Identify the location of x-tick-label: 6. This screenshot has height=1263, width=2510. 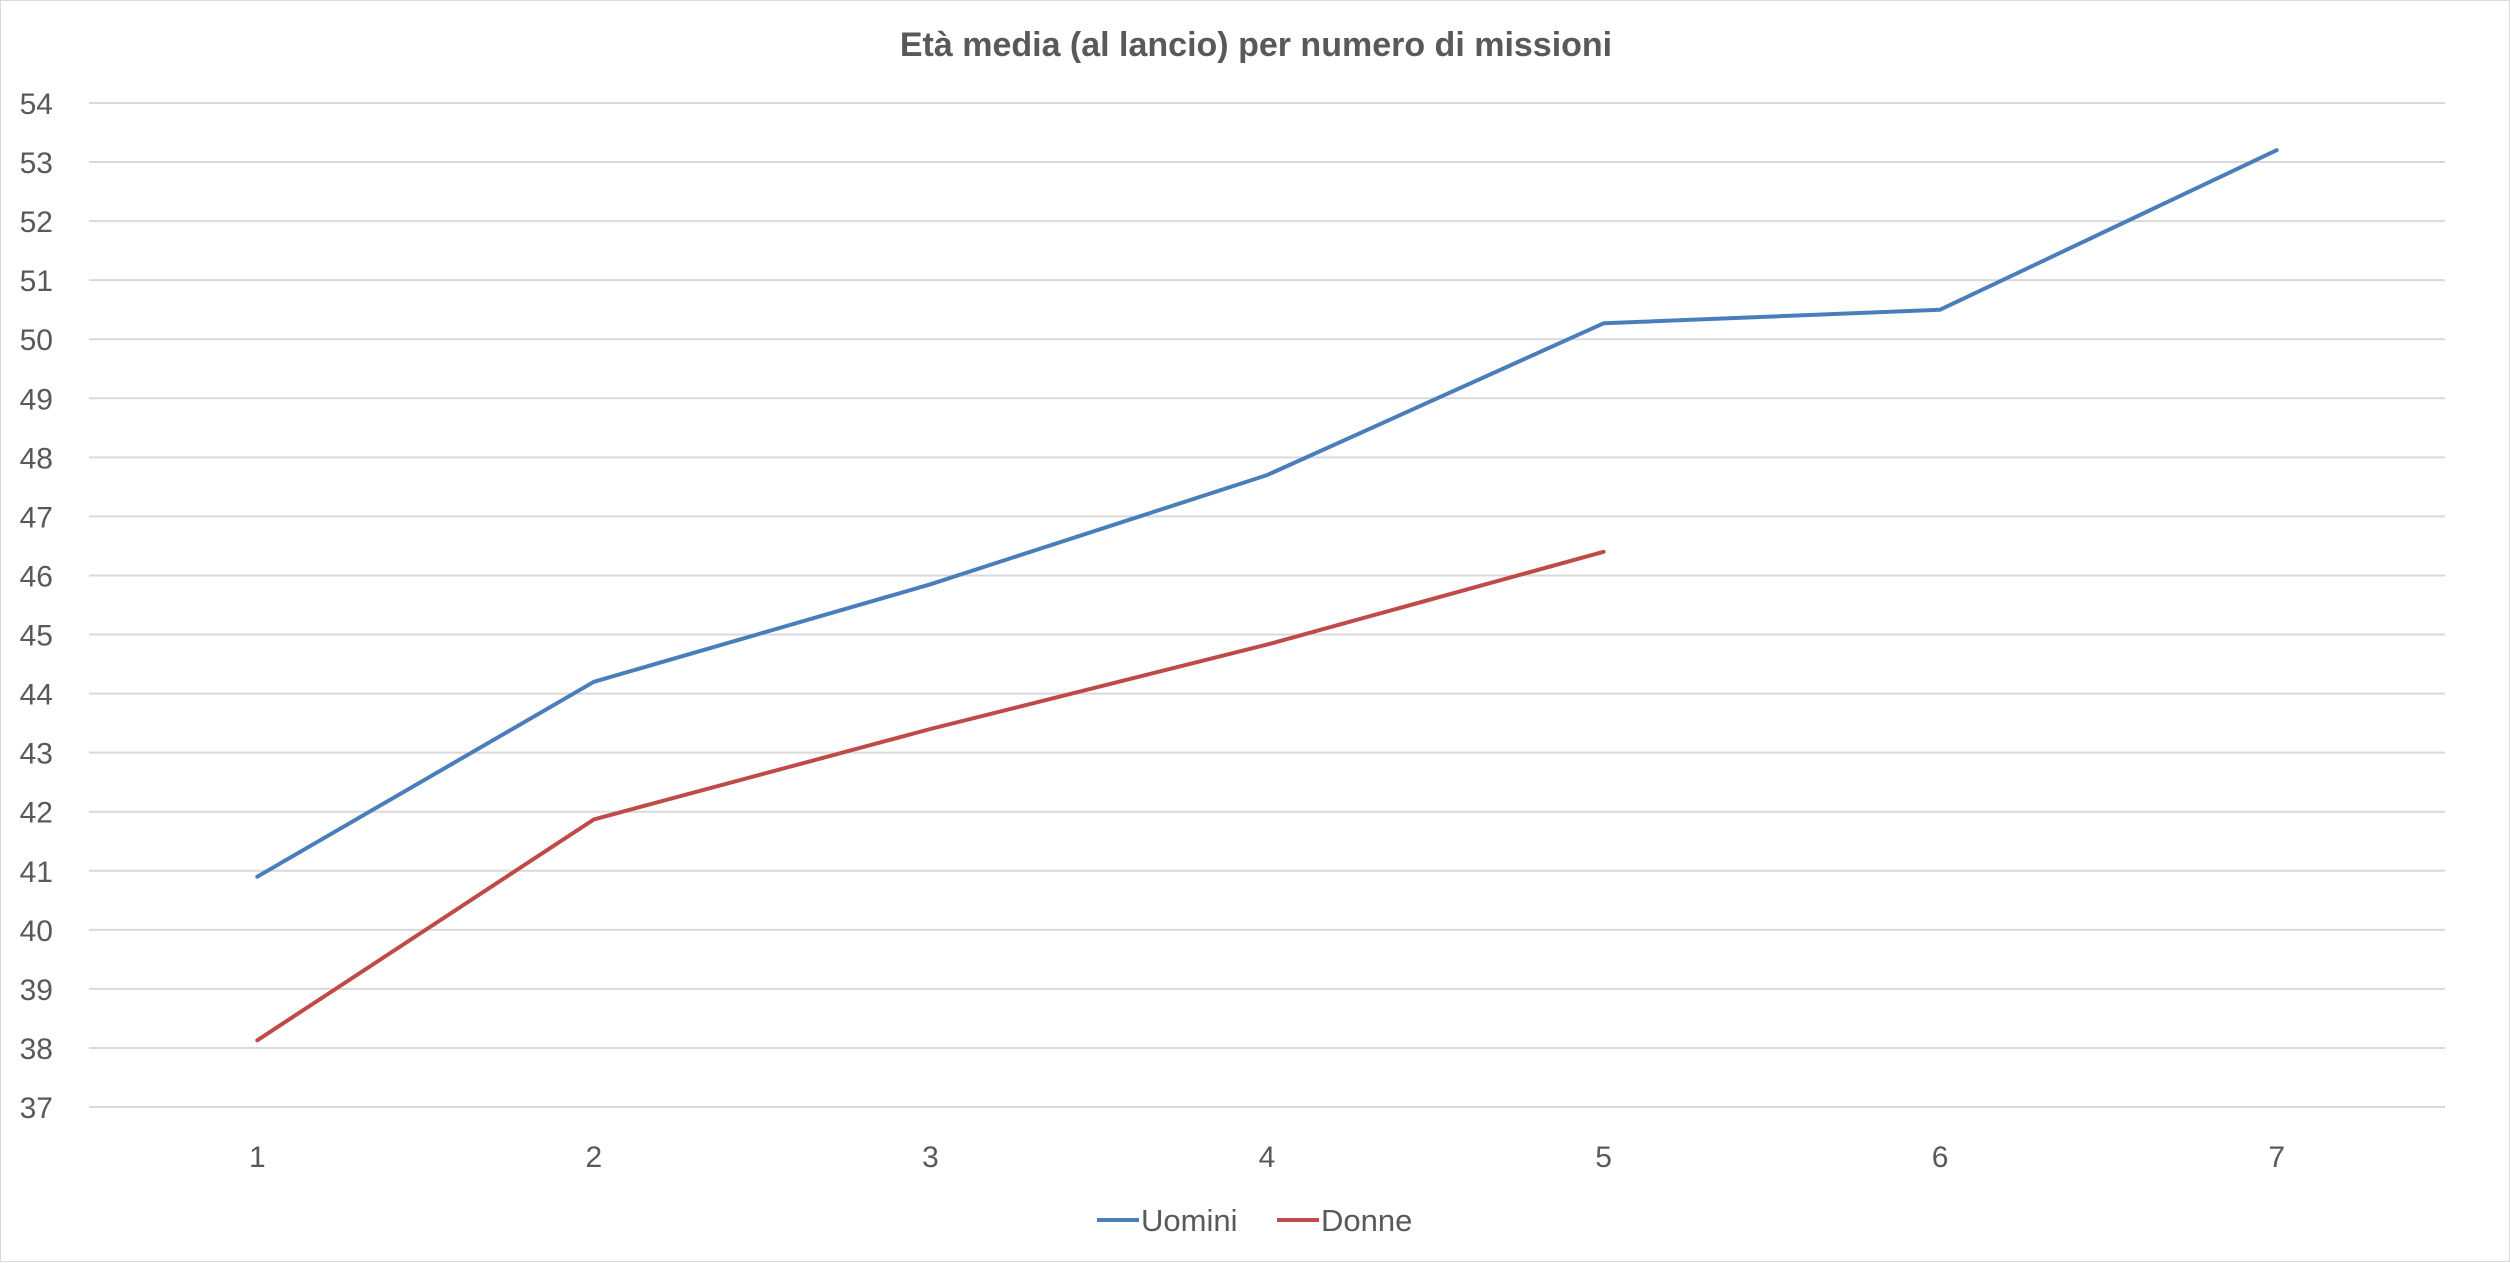
(1940, 1157).